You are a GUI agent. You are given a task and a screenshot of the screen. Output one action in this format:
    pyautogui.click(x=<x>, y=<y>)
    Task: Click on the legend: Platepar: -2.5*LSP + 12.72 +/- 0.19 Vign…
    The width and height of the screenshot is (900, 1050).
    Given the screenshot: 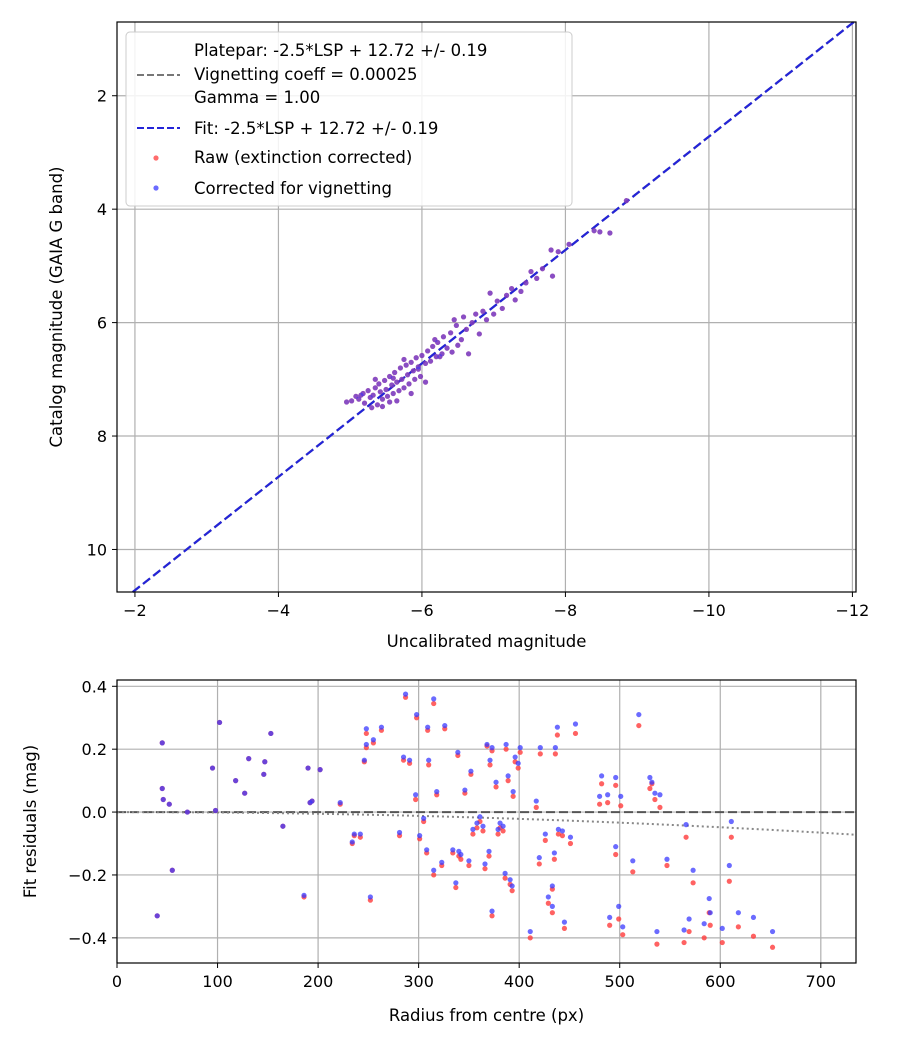 What is the action you would take?
    pyautogui.click(x=349, y=119)
    